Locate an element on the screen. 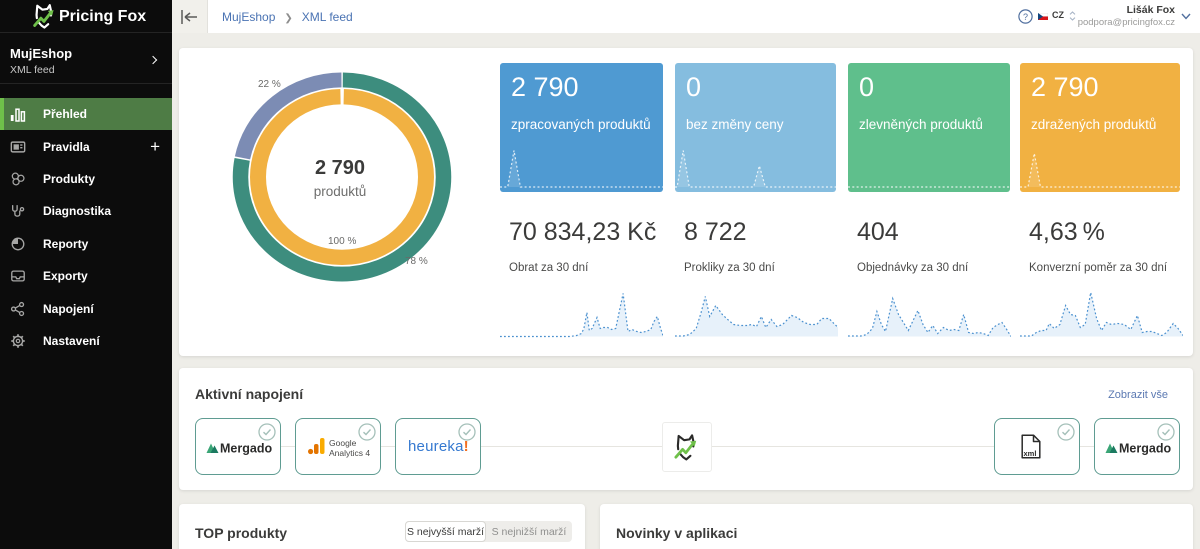 The image size is (1200, 549). svg-text: Google is located at coordinates (343, 443).